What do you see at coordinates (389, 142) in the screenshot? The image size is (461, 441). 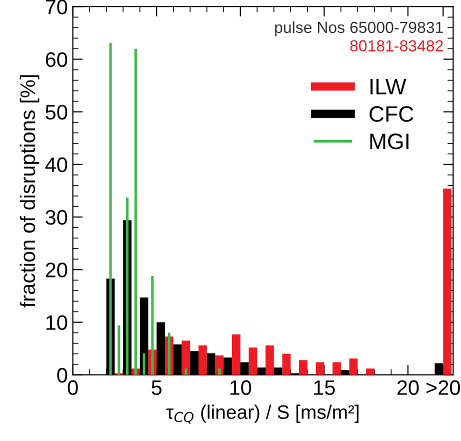 I see `legend-label: MGI` at bounding box center [389, 142].